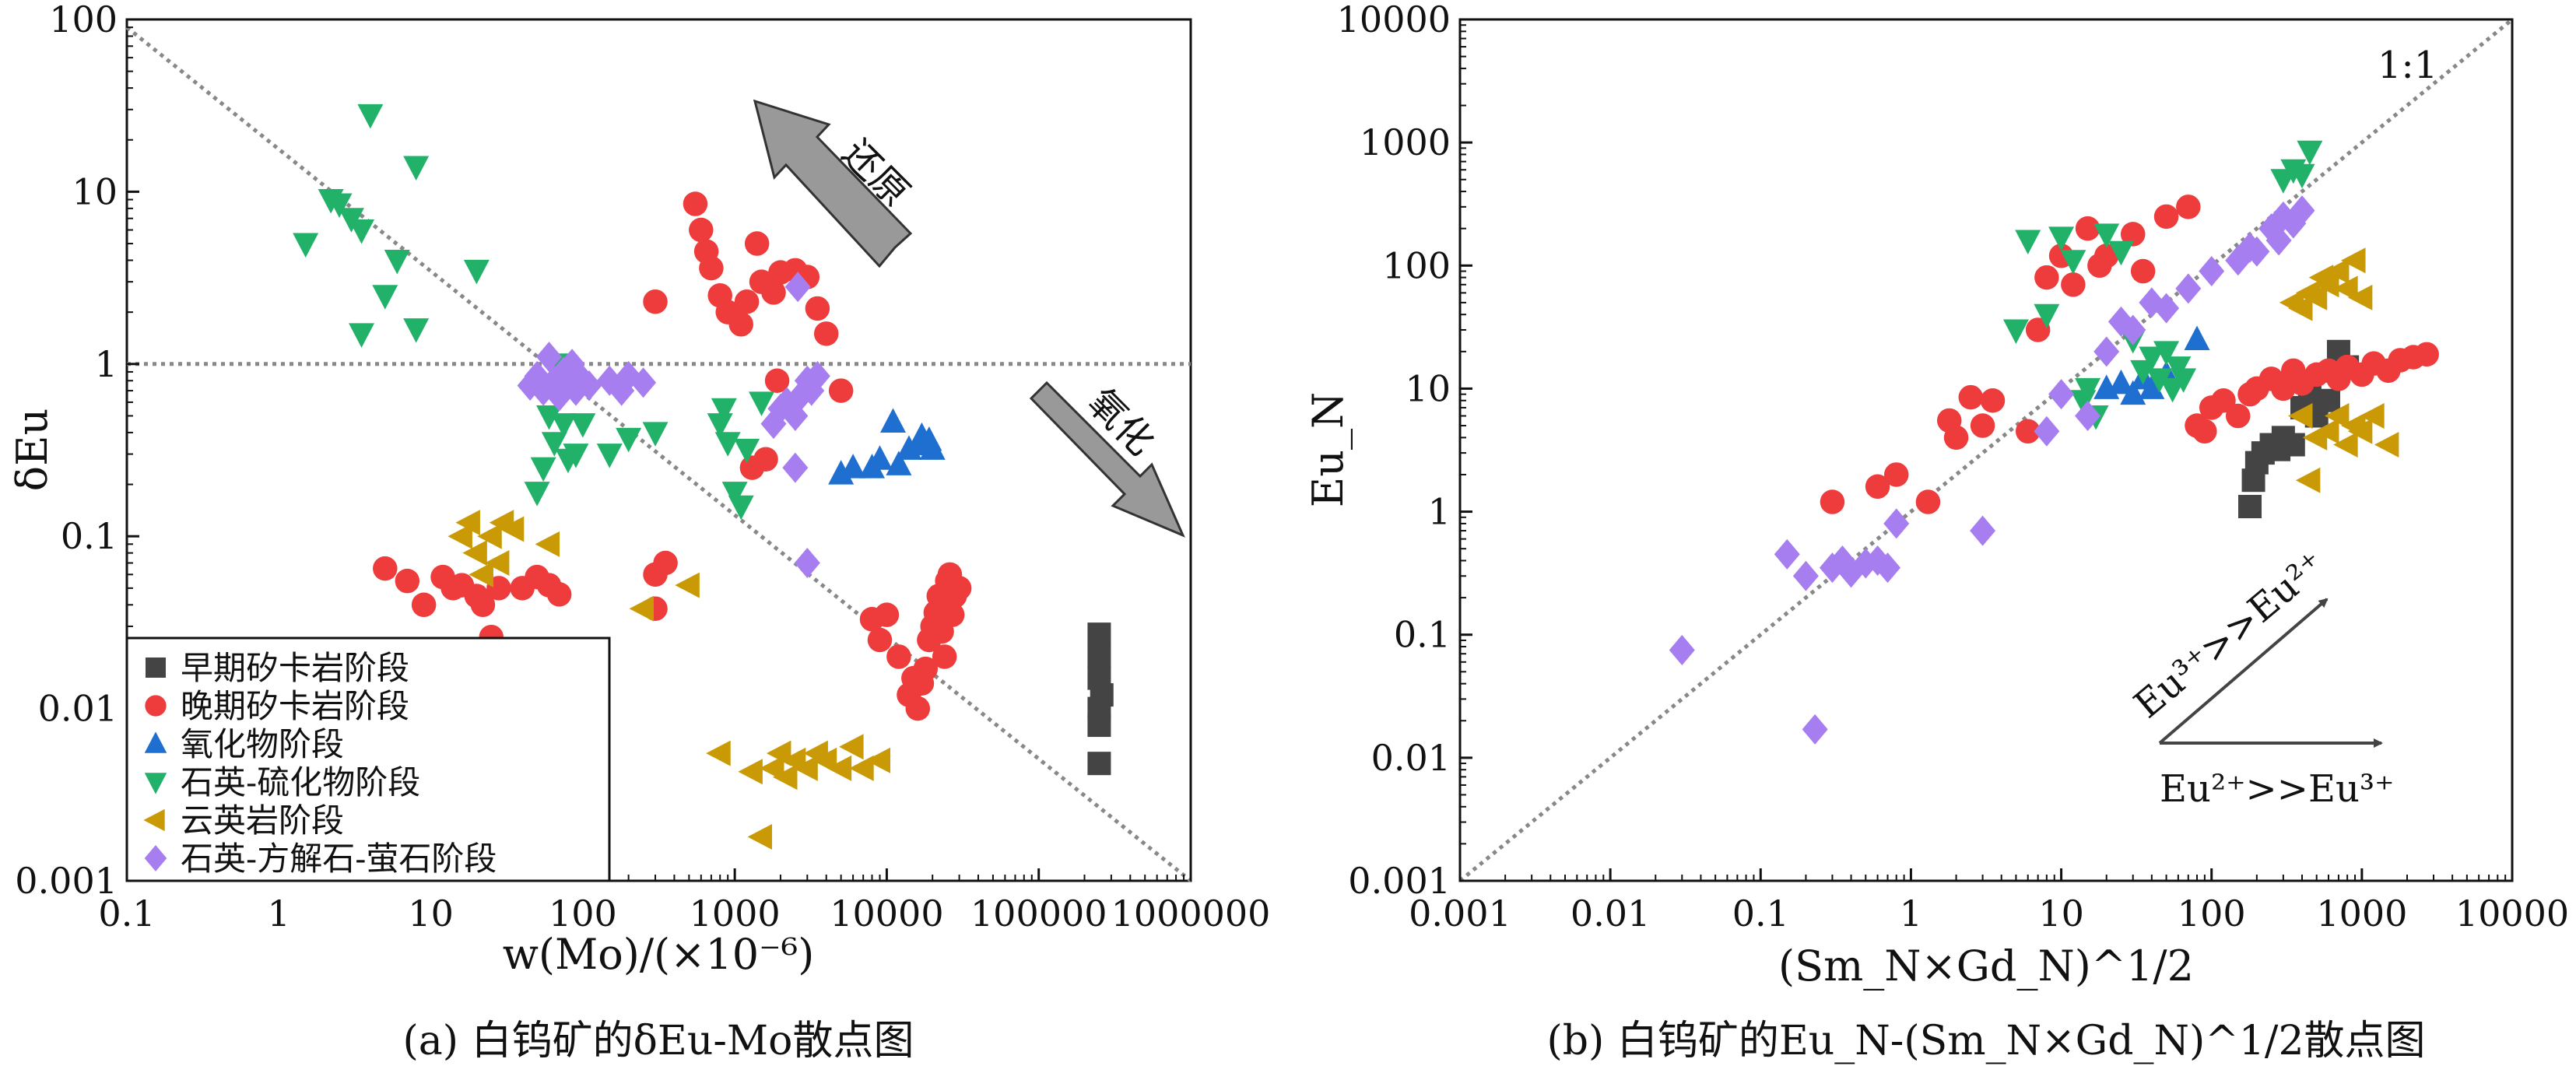  Describe the element at coordinates (1400, 881) in the screenshot. I see `panel-b-y-tick-label: 0.001` at that location.